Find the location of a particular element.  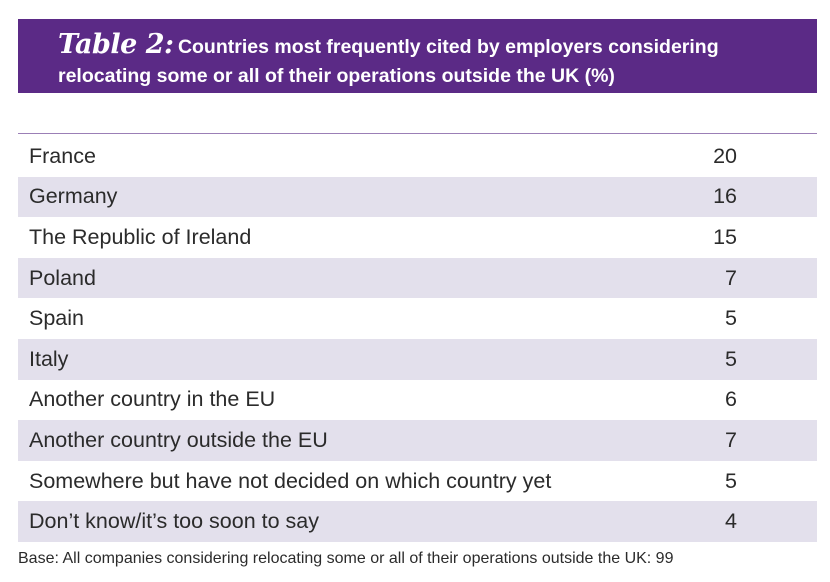

row-label: Spain is located at coordinates (56, 318).